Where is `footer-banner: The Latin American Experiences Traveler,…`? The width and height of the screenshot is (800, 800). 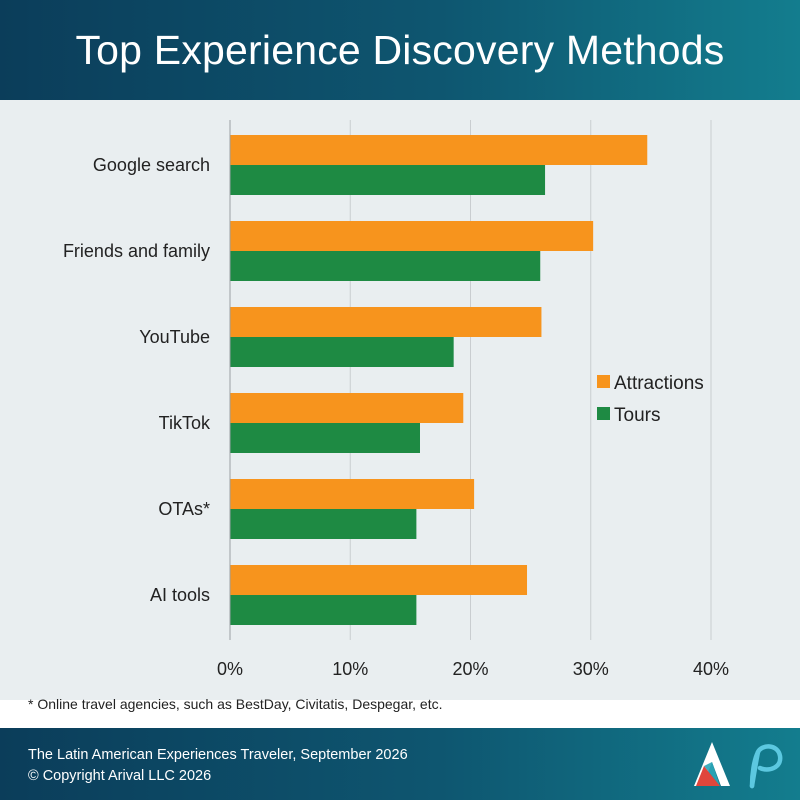
footer-banner: The Latin American Experiences Traveler,… is located at coordinates (400, 764).